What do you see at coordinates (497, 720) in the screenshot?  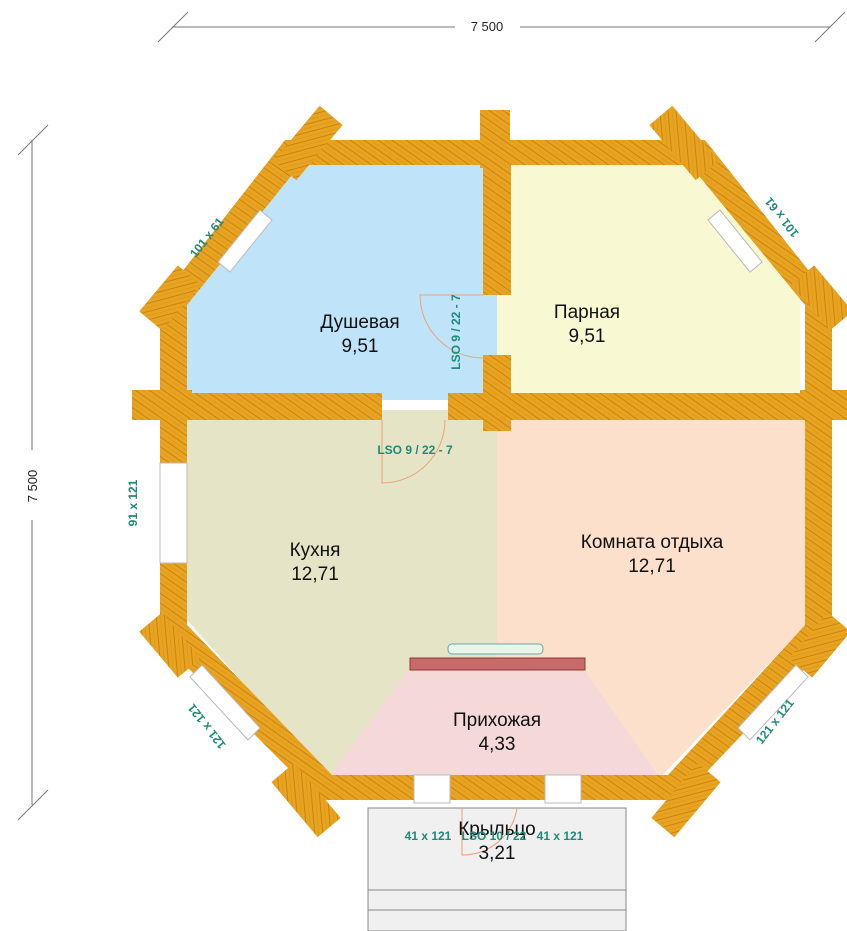 I see `hall-name: Прихожая` at bounding box center [497, 720].